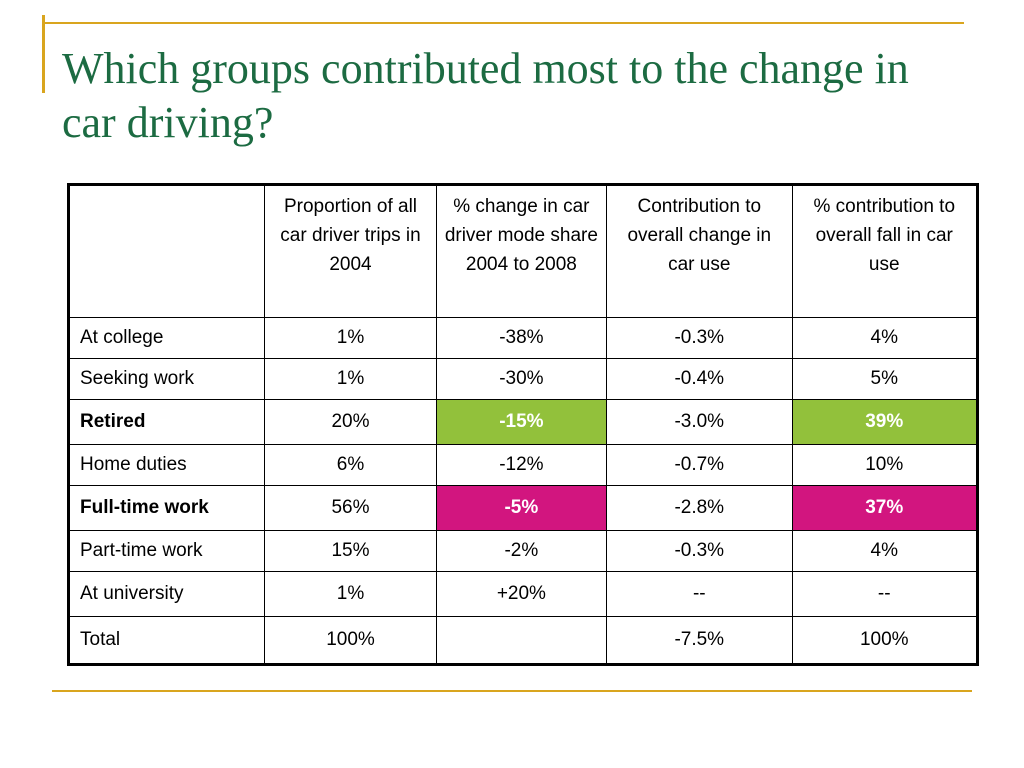 This screenshot has height=768, width=1024. Describe the element at coordinates (166, 465) in the screenshot. I see `row-label: Home duties` at that location.